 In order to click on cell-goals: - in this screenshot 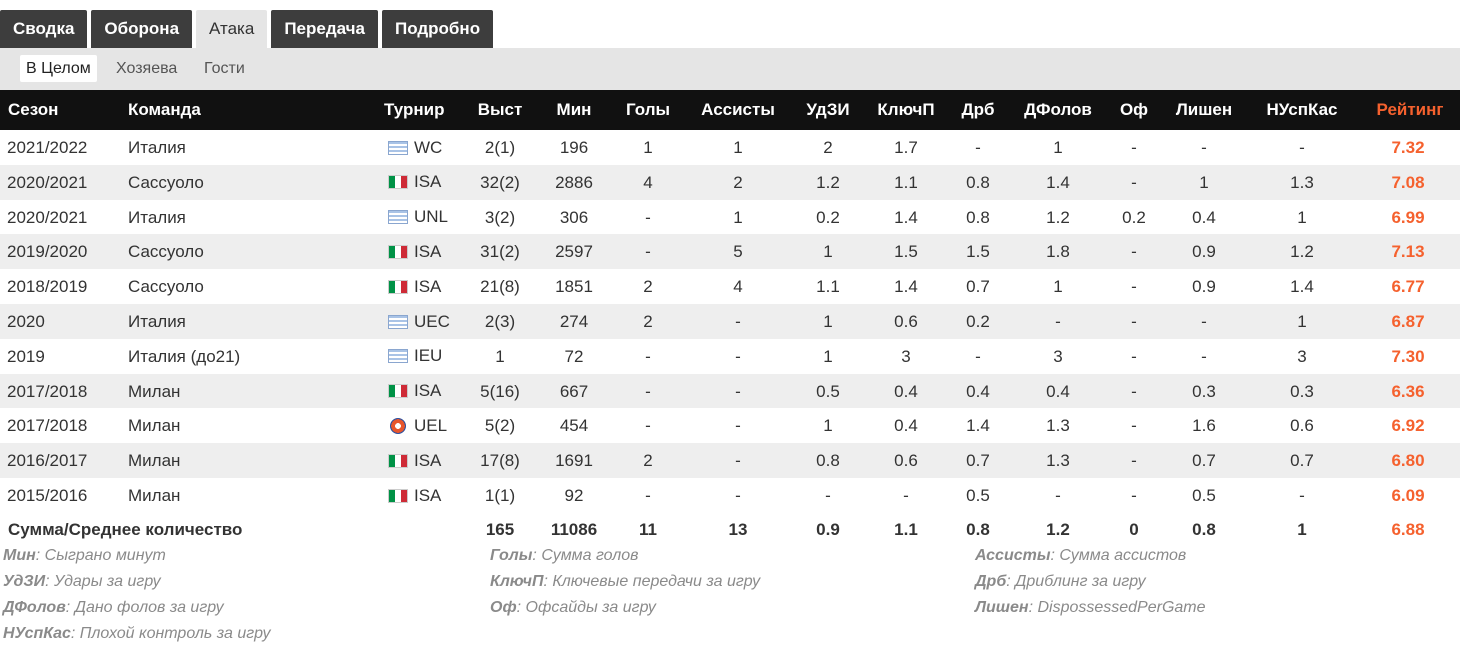, I will do `click(648, 356)`.